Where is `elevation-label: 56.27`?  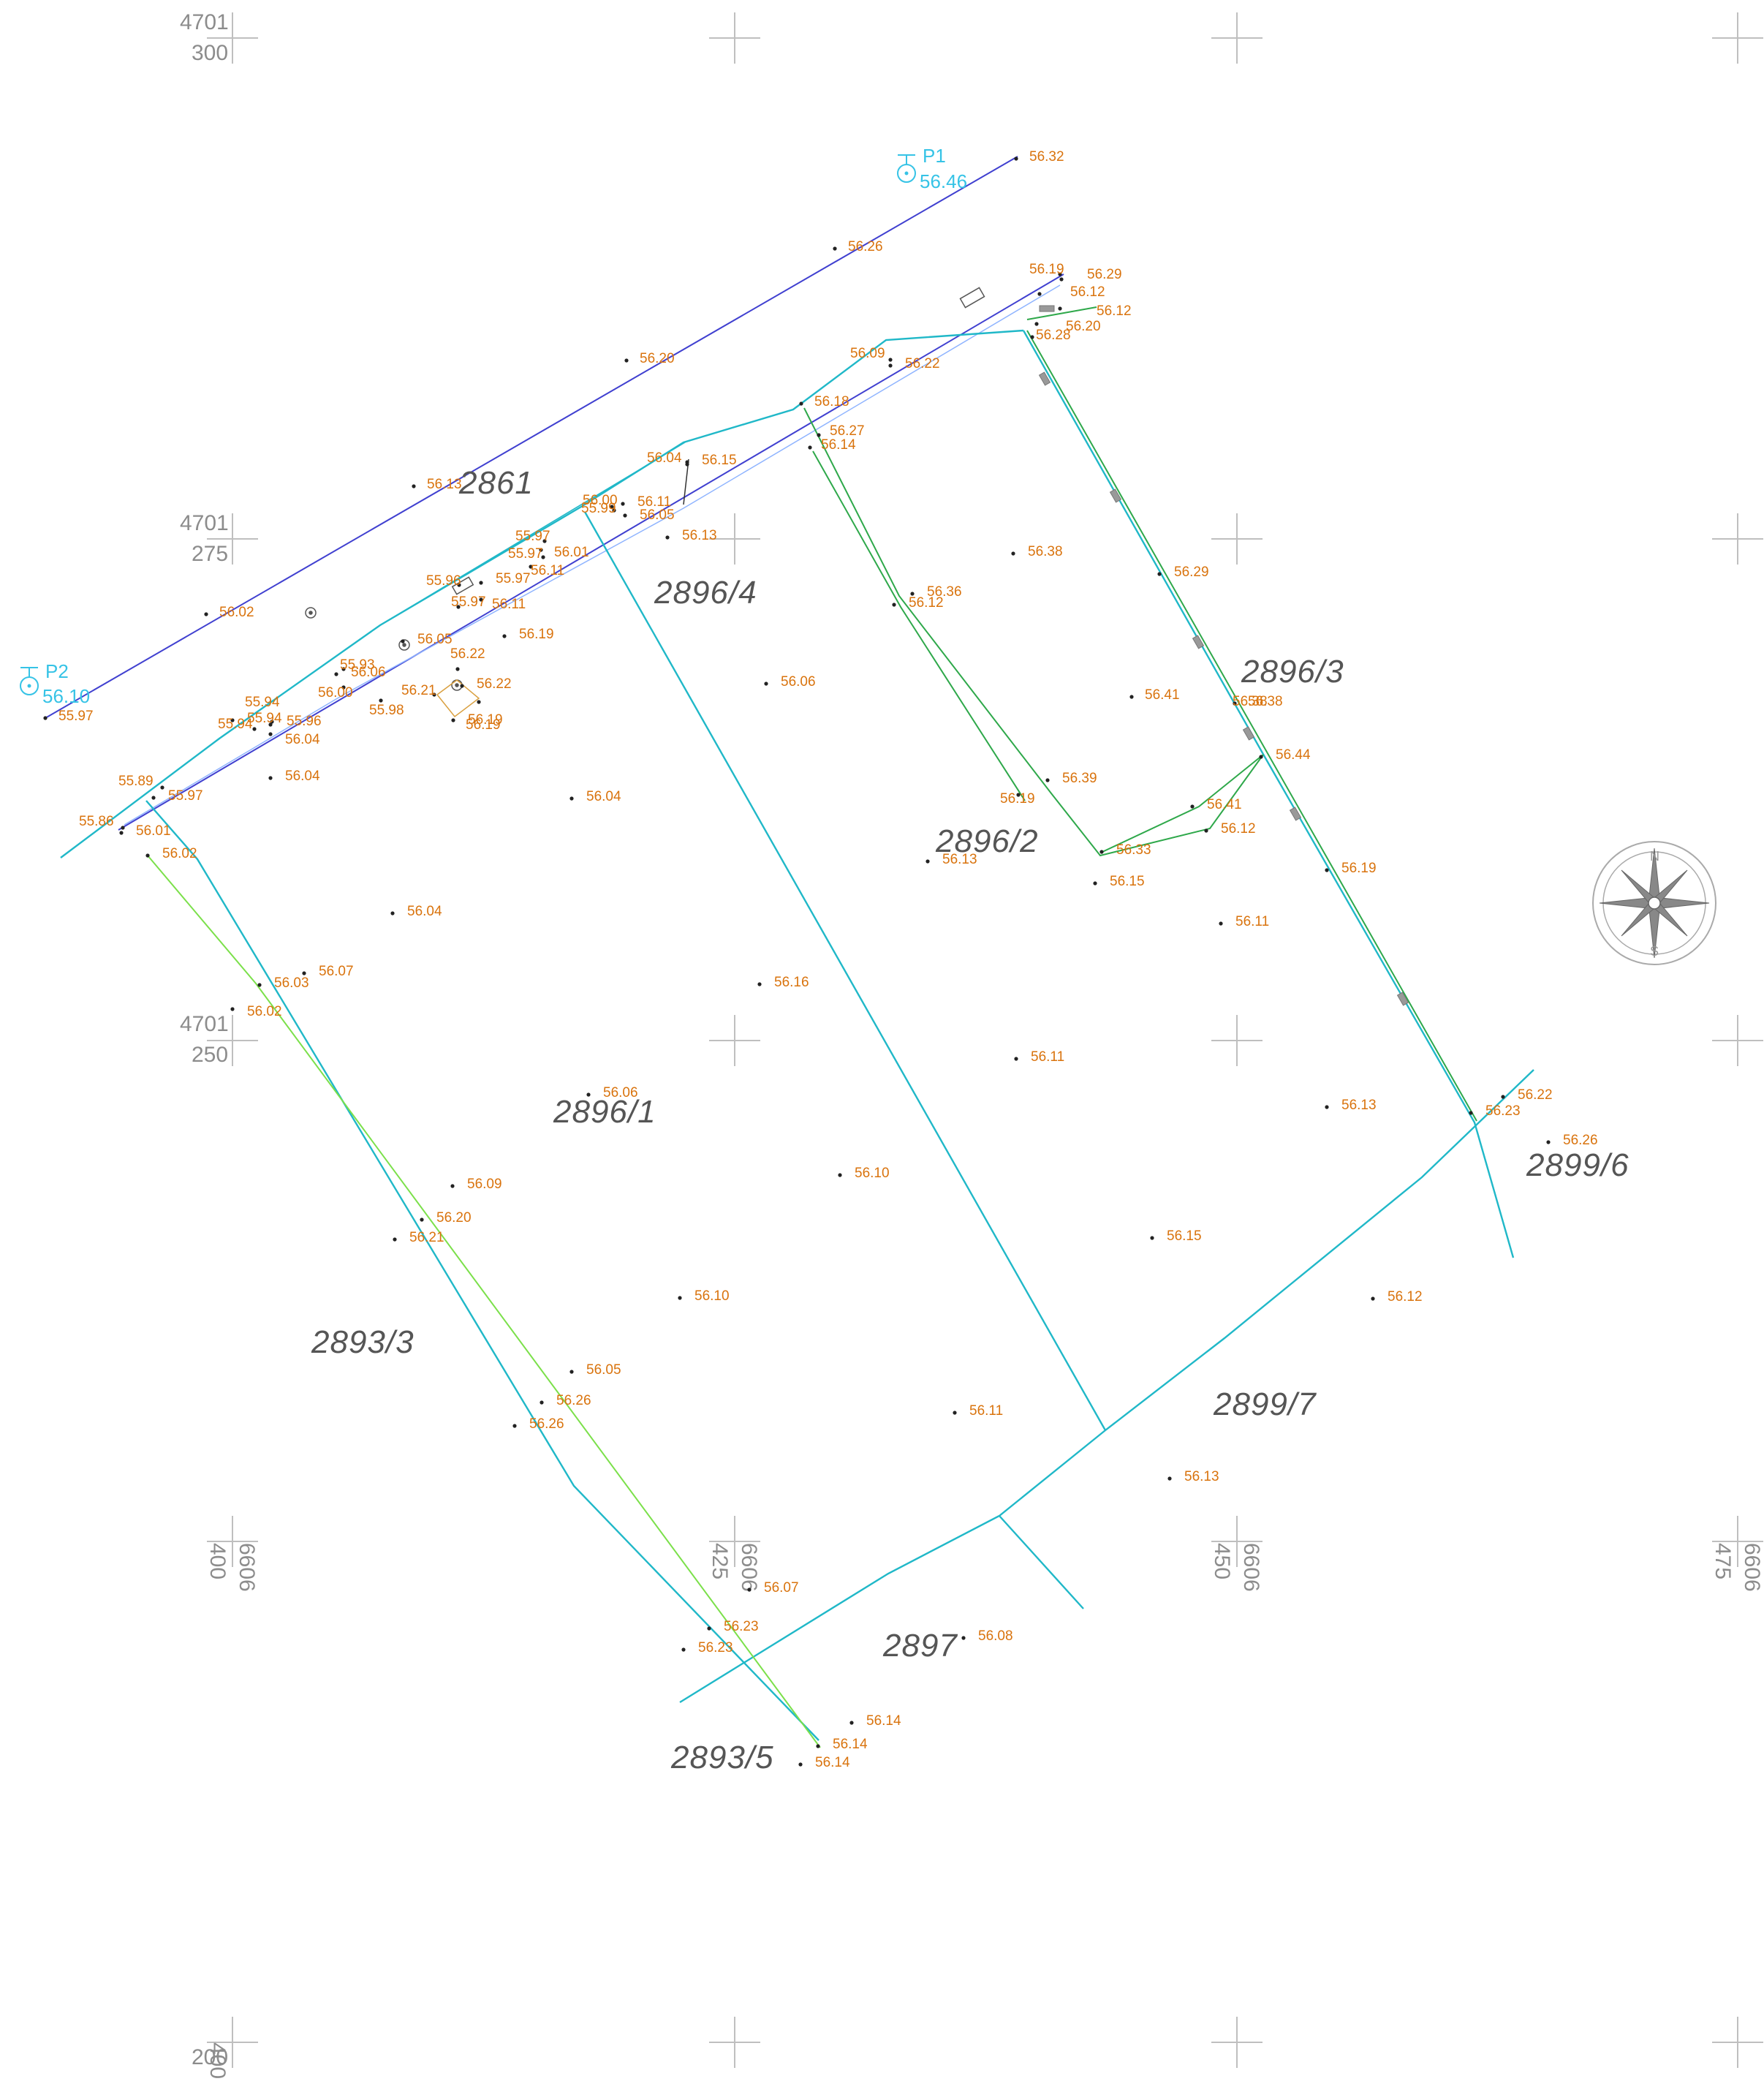 elevation-label: 56.27 is located at coordinates (848, 431).